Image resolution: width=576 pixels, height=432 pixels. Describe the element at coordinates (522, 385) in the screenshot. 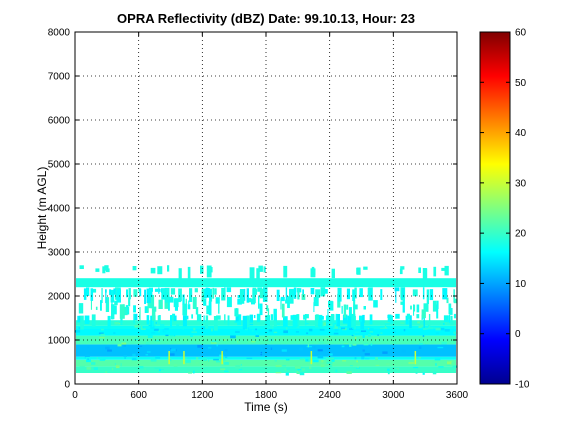

I see `colorbar-tick-label: -10` at that location.